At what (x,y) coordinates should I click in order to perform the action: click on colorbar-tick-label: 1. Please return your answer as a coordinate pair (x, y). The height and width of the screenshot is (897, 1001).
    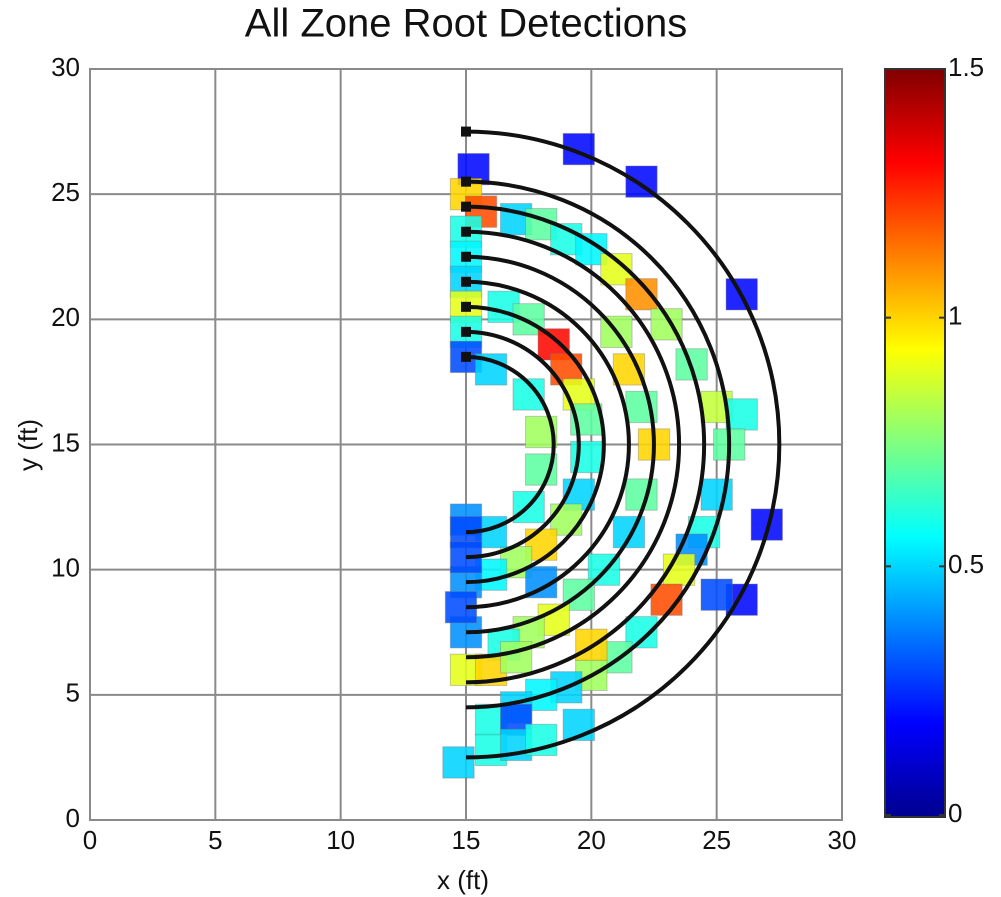
    Looking at the image, I should click on (955, 316).